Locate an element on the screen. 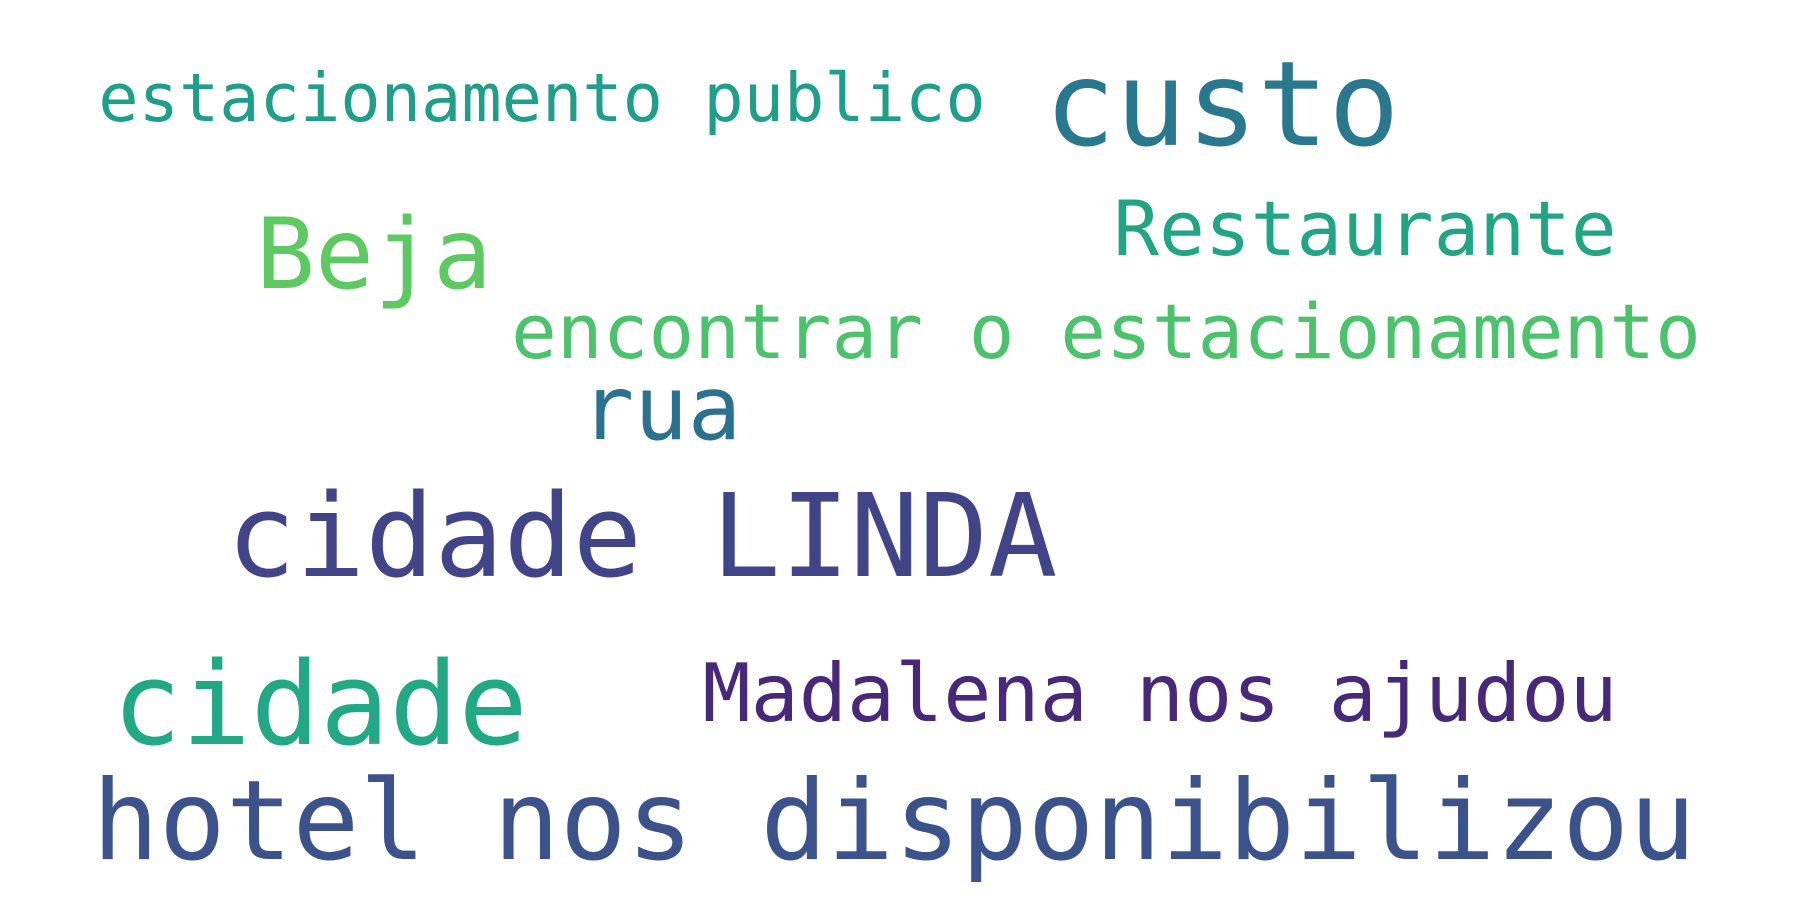 Image resolution: width=1800 pixels, height=900 pixels. word-cidade: cidade is located at coordinates (320, 705).